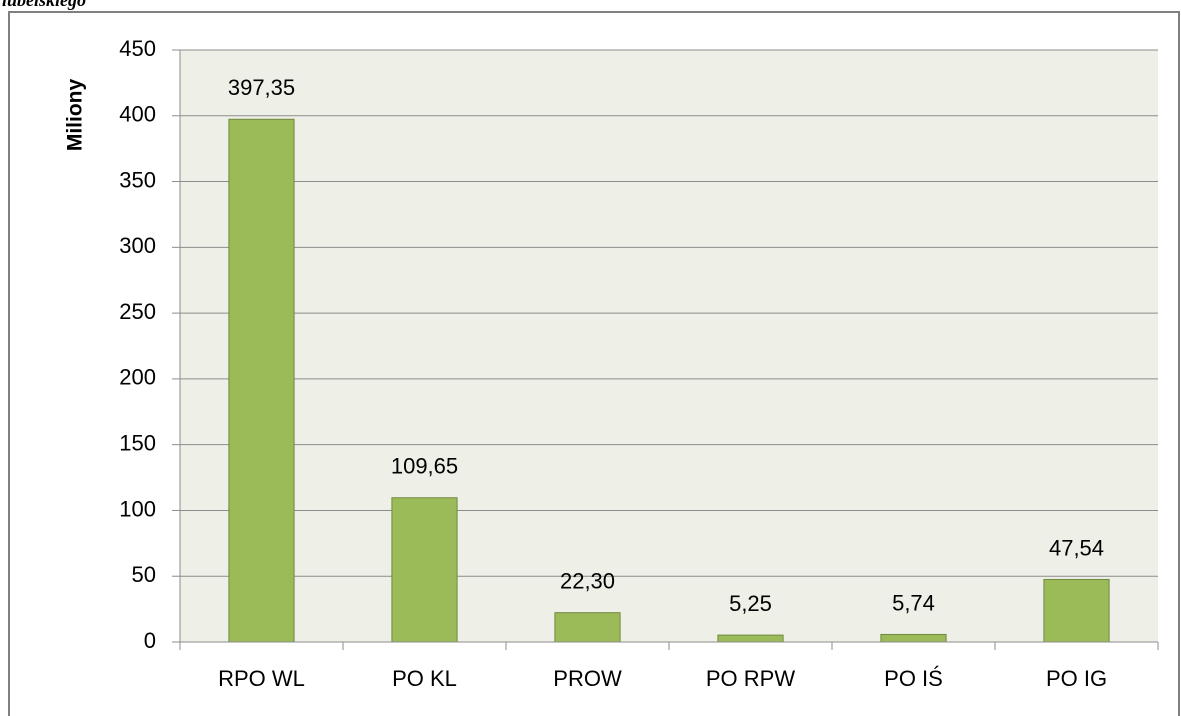 The height and width of the screenshot is (716, 1181). Describe the element at coordinates (137, 48) in the screenshot. I see `y-tick-label: 450` at that location.